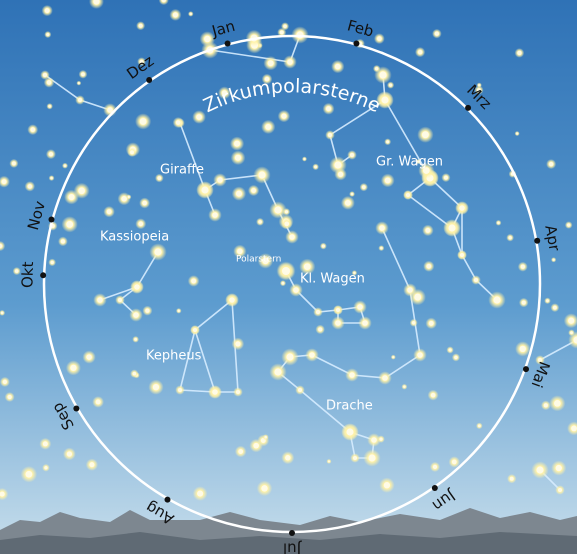 This screenshot has width=577, height=554. What do you see at coordinates (258, 260) in the screenshot?
I see `star-label: Polarstern` at bounding box center [258, 260].